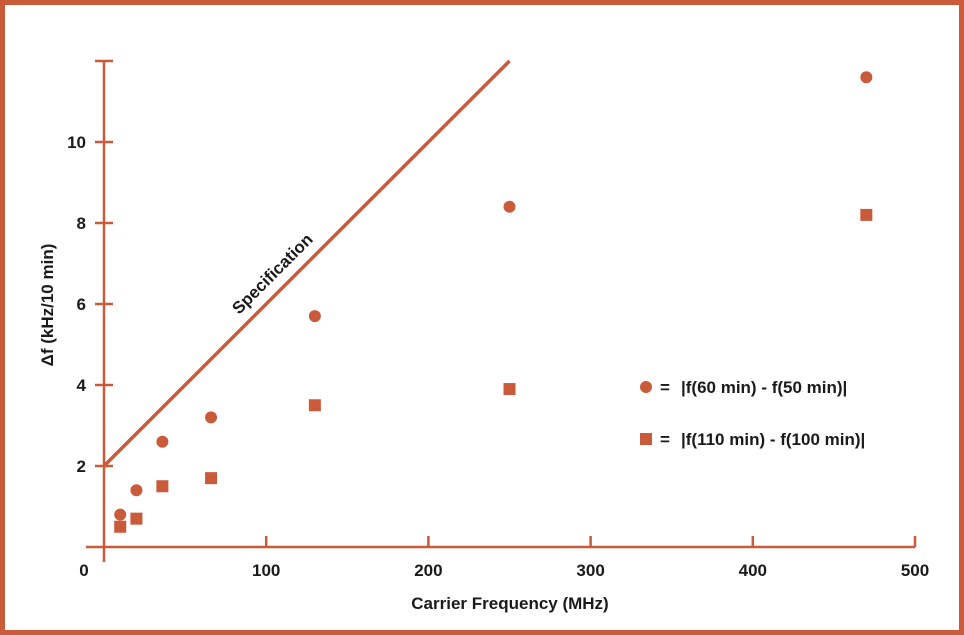 This screenshot has height=635, width=964. I want to click on y-tick-label: 10, so click(76, 142).